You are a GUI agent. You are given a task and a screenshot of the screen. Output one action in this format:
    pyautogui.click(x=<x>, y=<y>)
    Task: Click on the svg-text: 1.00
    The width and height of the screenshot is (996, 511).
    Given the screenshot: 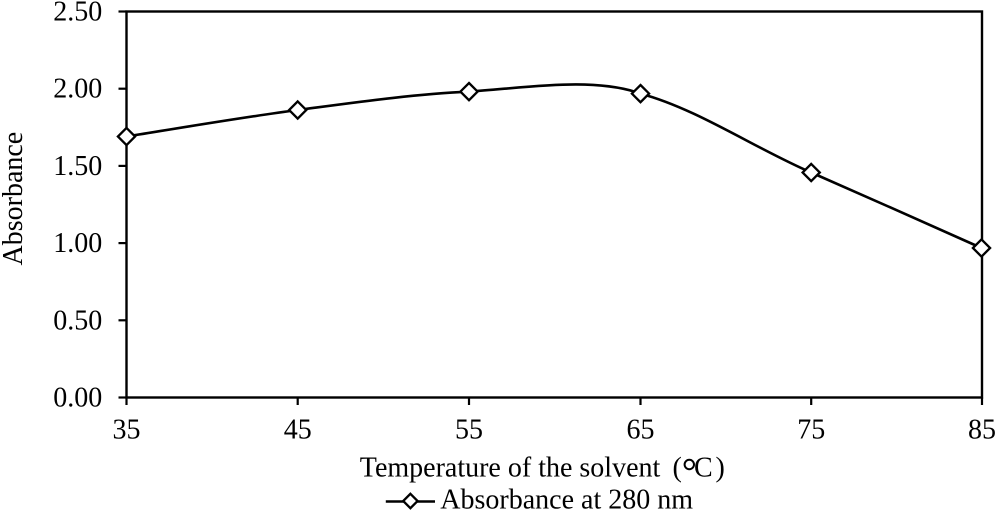 What is the action you would take?
    pyautogui.click(x=77, y=243)
    